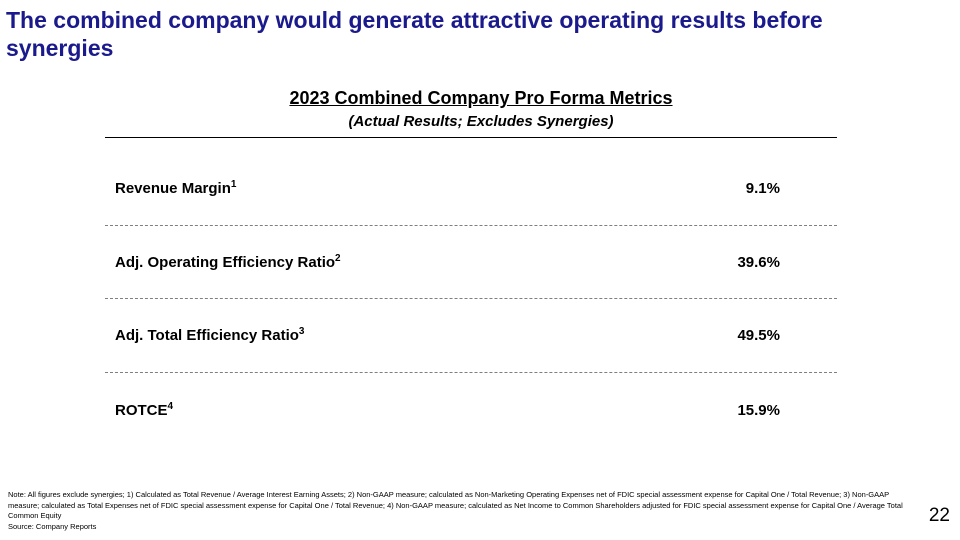 The height and width of the screenshot is (540, 960). What do you see at coordinates (481, 98) in the screenshot?
I see `table-heading: 2023 Combined Company Pro Forma Metrics` at bounding box center [481, 98].